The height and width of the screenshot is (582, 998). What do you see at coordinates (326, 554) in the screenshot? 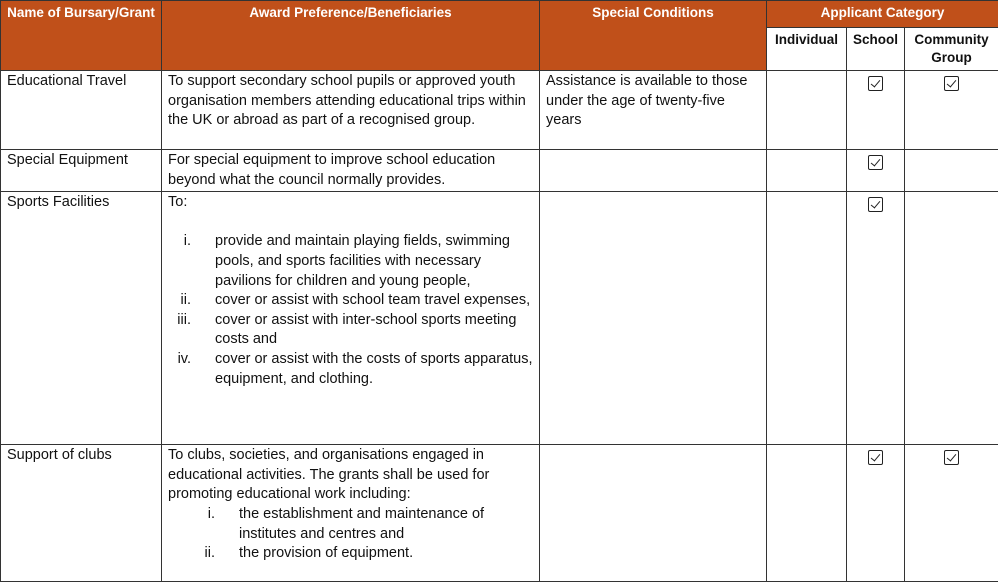
I see `list-text: the provision of equipment.` at bounding box center [326, 554].